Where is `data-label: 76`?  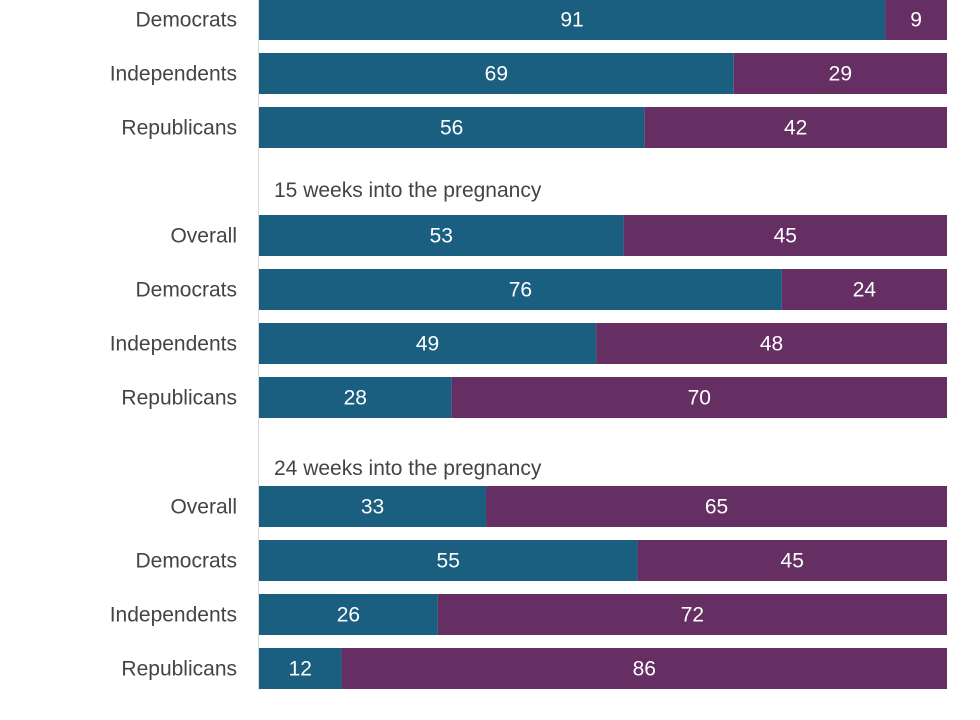 data-label: 76 is located at coordinates (520, 290).